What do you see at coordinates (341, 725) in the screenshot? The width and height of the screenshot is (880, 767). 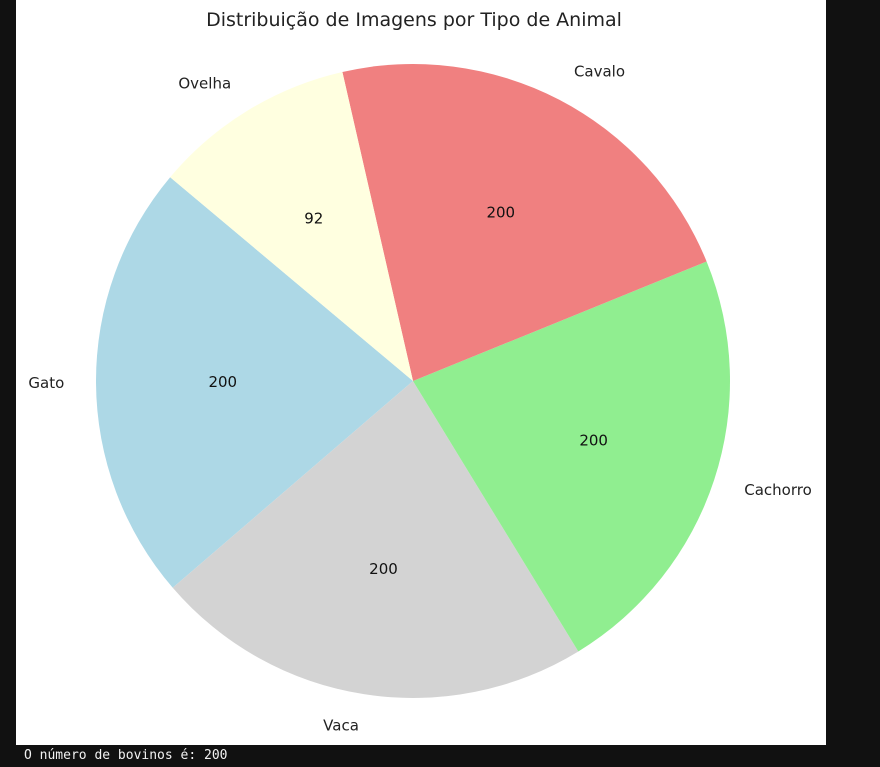 I see `category-label-vaca: Vaca` at bounding box center [341, 725].